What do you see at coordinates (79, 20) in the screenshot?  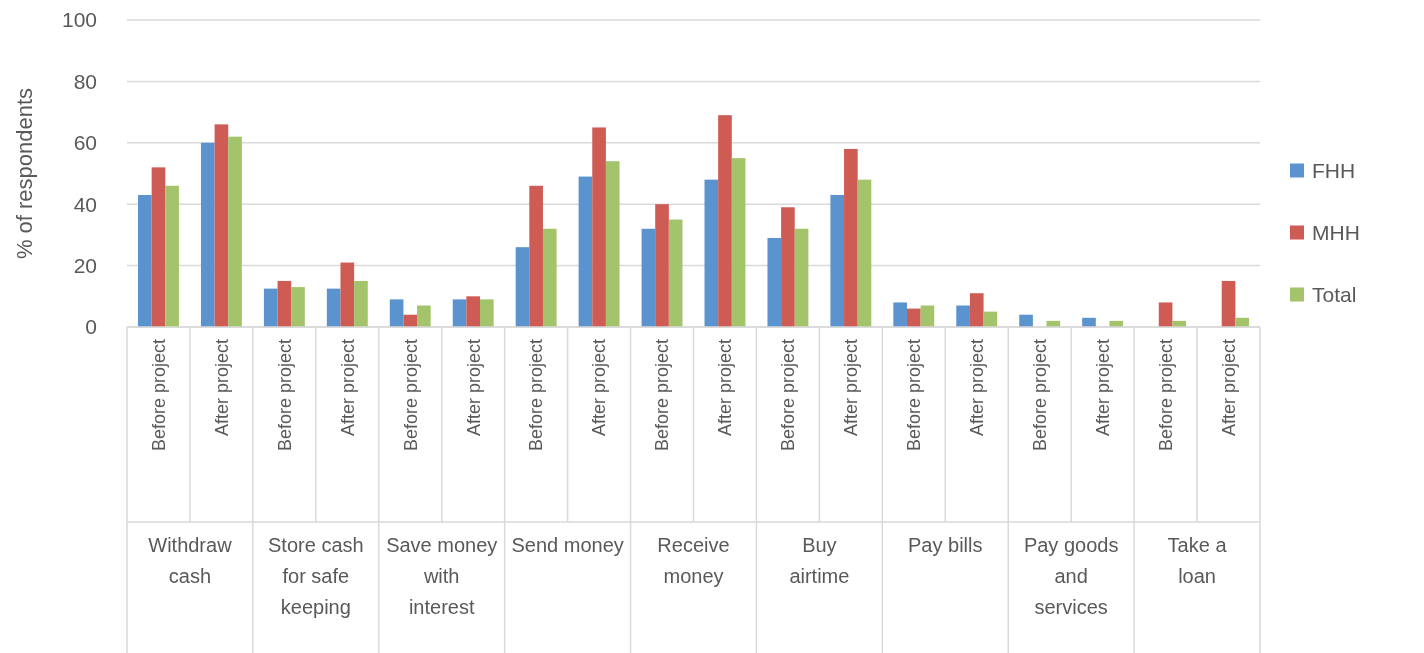 I see `y-tick-label: 100` at bounding box center [79, 20].